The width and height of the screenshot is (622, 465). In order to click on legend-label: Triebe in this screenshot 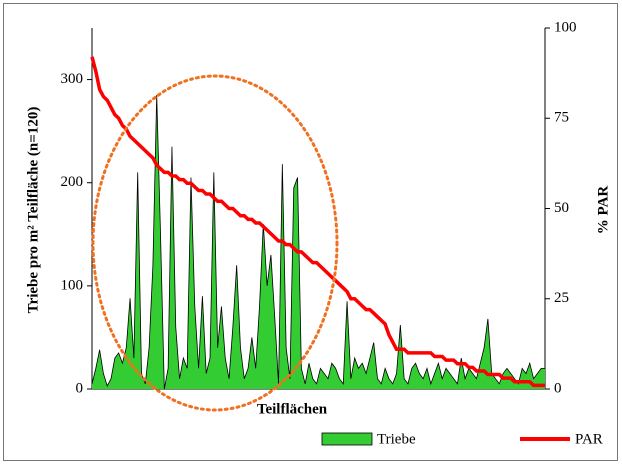, I will do `click(396, 439)`.